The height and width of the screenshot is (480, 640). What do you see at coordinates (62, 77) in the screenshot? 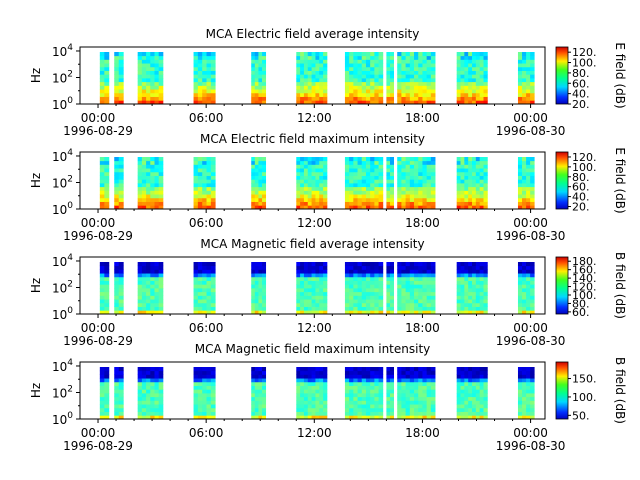
I see `y-tick-label: 10²` at bounding box center [62, 77].